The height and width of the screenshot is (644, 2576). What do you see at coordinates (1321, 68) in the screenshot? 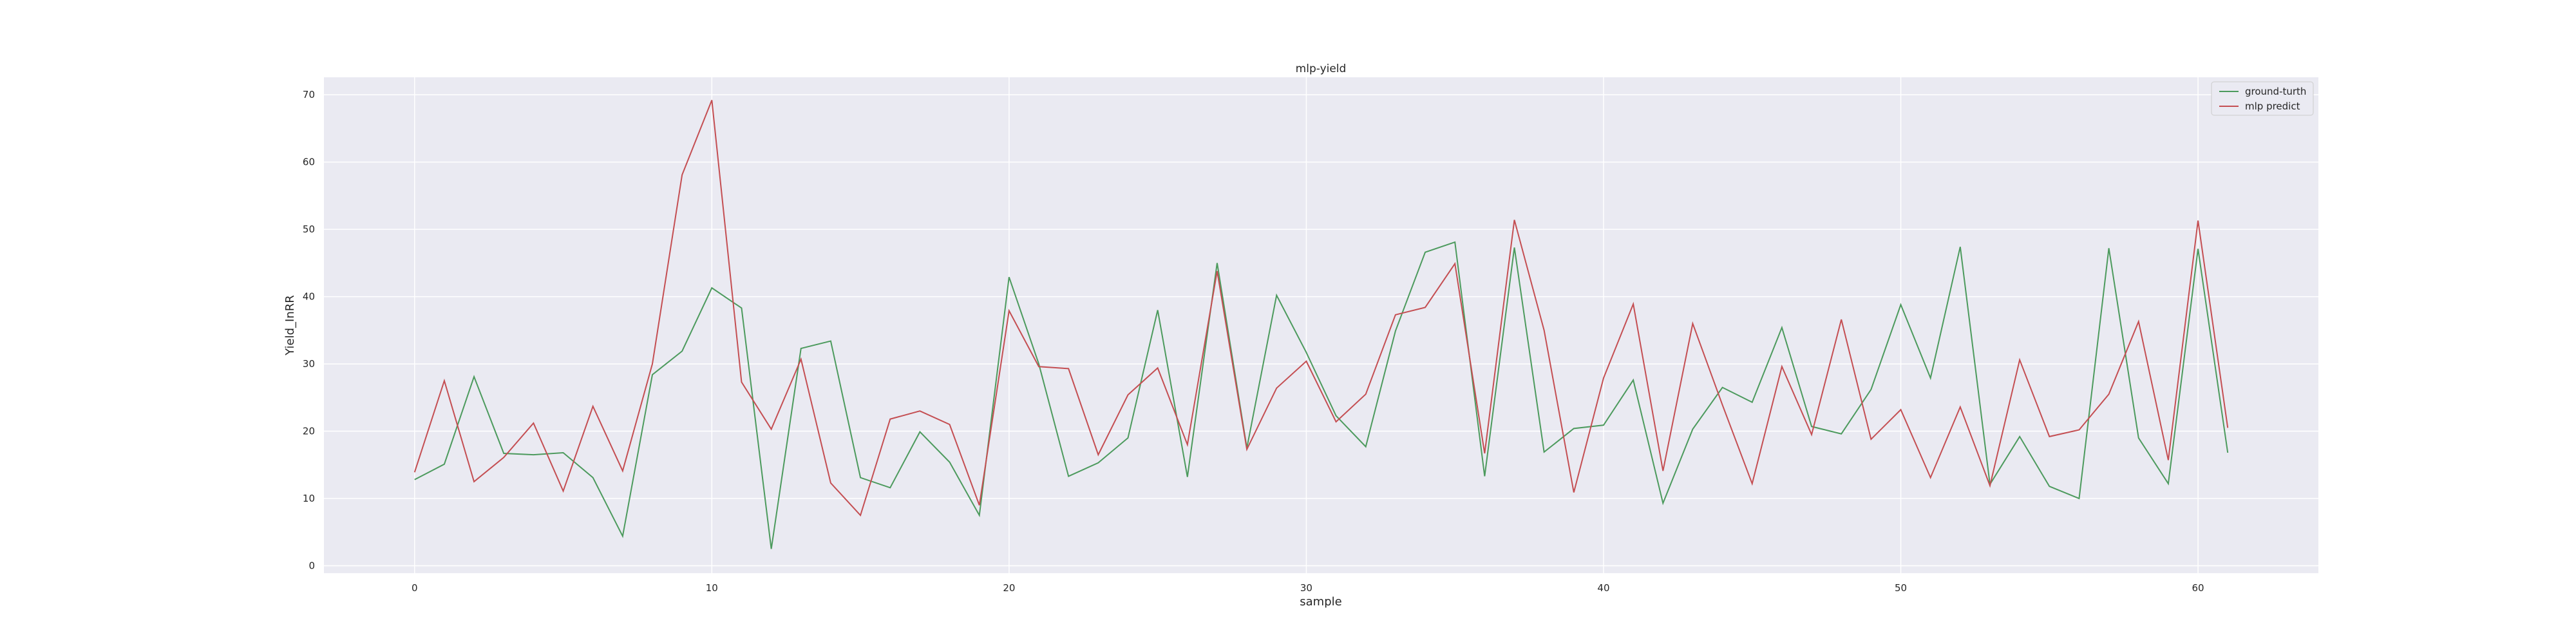
I see `chart-title: mlp-yield` at bounding box center [1321, 68].